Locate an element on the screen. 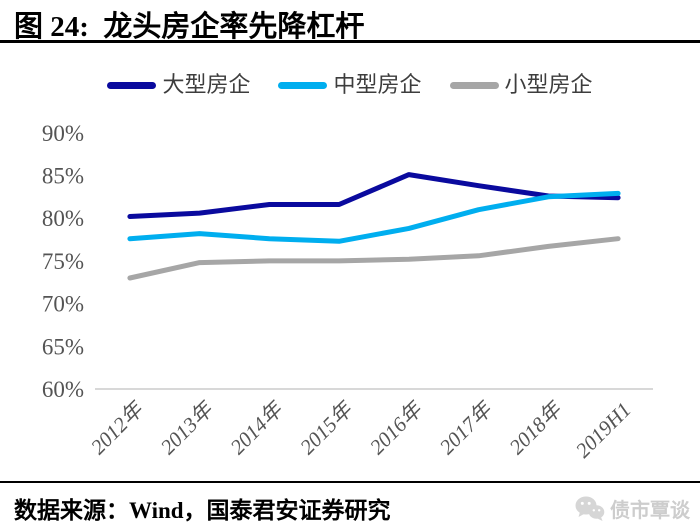  chart-legend: 大型房企 中型房企 小型房企 is located at coordinates (350, 85).